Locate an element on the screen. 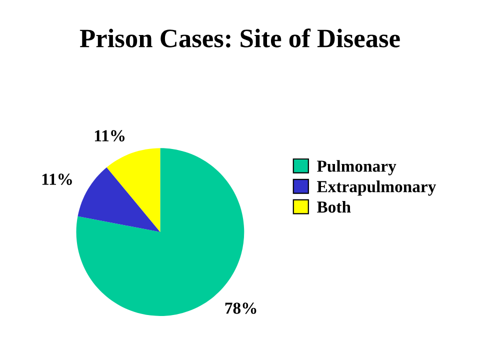 The image size is (480, 360). legend-label: Both is located at coordinates (334, 206).